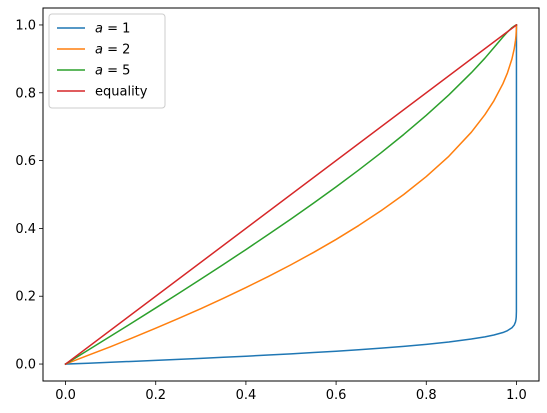  What do you see at coordinates (155, 395) in the screenshot?
I see `x-tick-label: 0.2` at bounding box center [155, 395].